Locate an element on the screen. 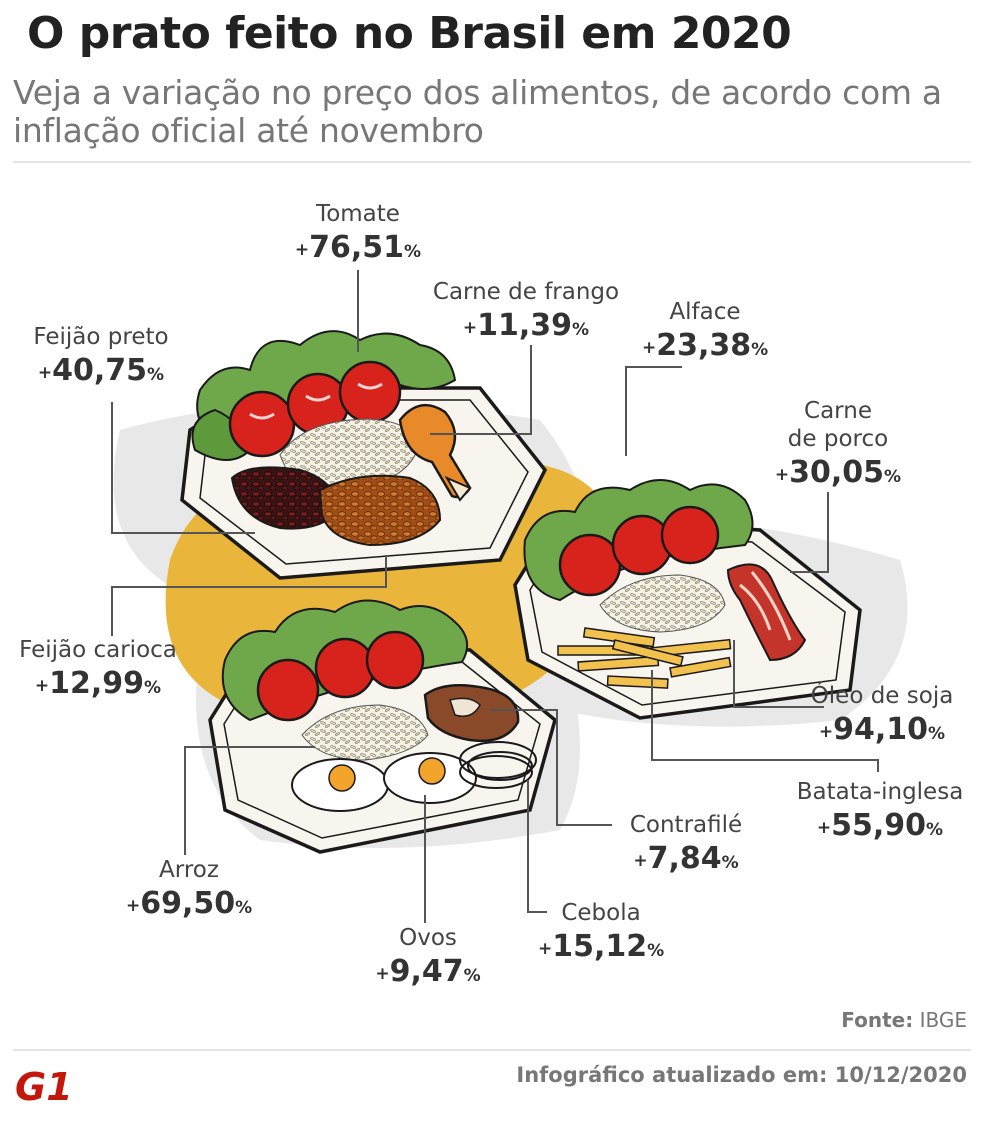 The image size is (984, 1137). item-value: +9,47% is located at coordinates (428, 971).